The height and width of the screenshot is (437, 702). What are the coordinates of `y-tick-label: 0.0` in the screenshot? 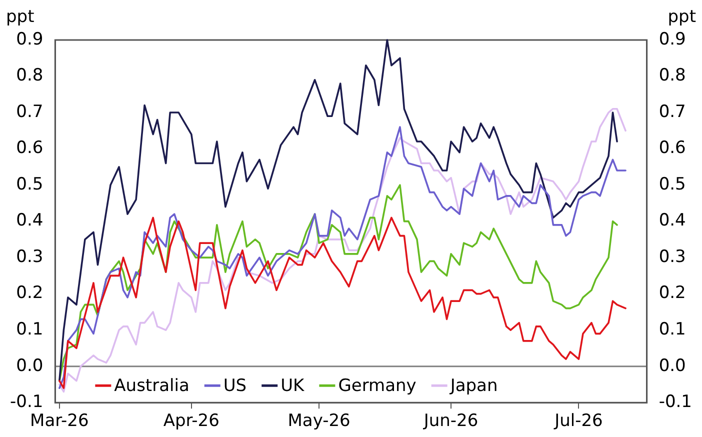 It's located at (30, 366).